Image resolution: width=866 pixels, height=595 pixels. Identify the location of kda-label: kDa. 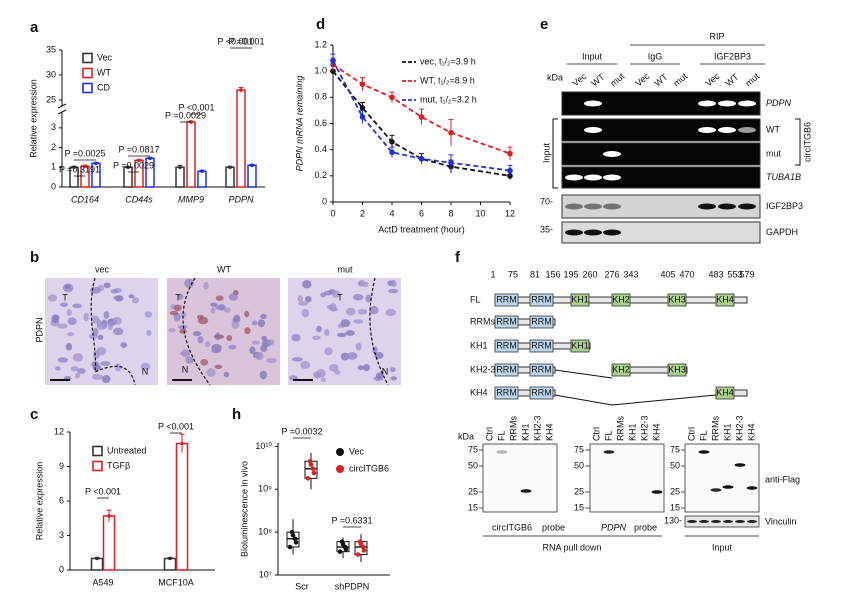
(555, 77).